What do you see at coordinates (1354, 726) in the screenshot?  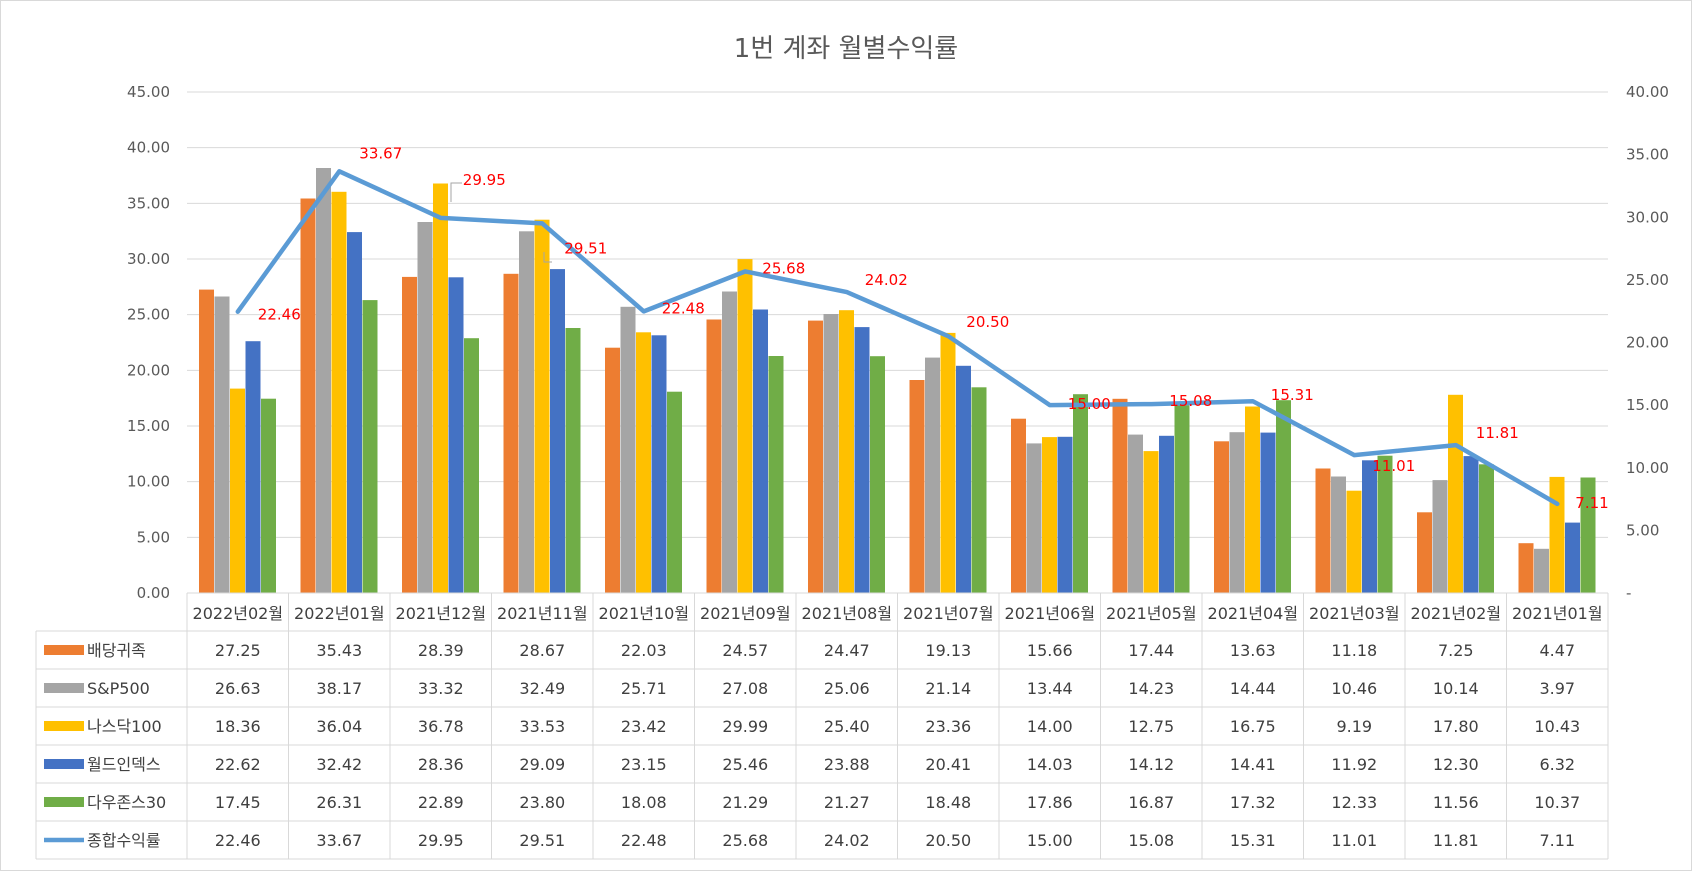 I see `table-cell: 9.19` at bounding box center [1354, 726].